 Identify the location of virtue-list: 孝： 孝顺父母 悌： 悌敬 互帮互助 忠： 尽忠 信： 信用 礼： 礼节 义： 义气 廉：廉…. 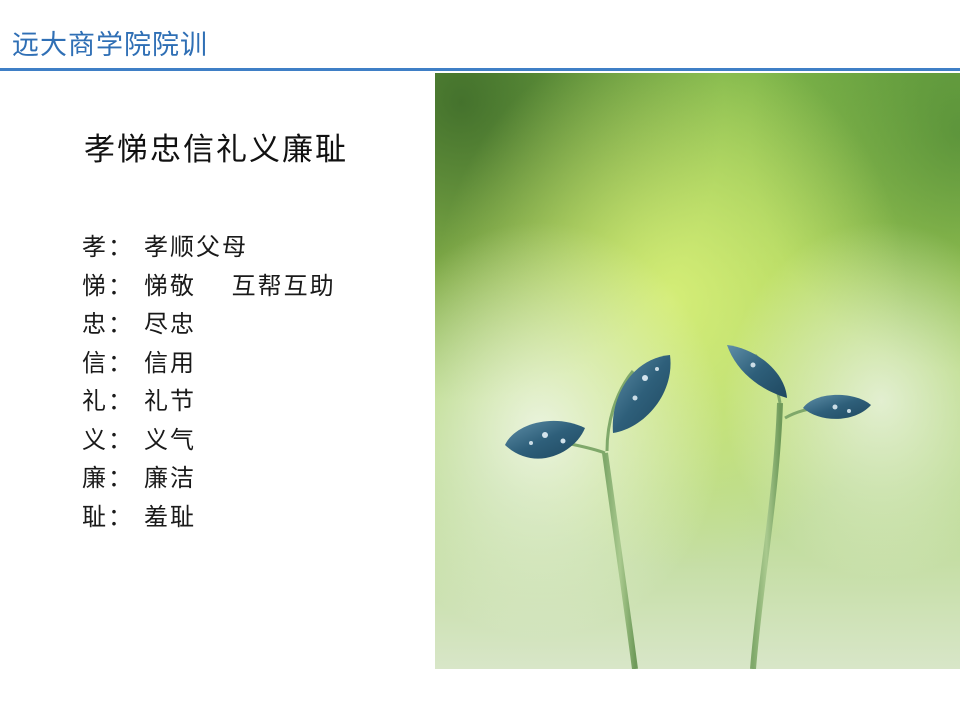
(209, 382).